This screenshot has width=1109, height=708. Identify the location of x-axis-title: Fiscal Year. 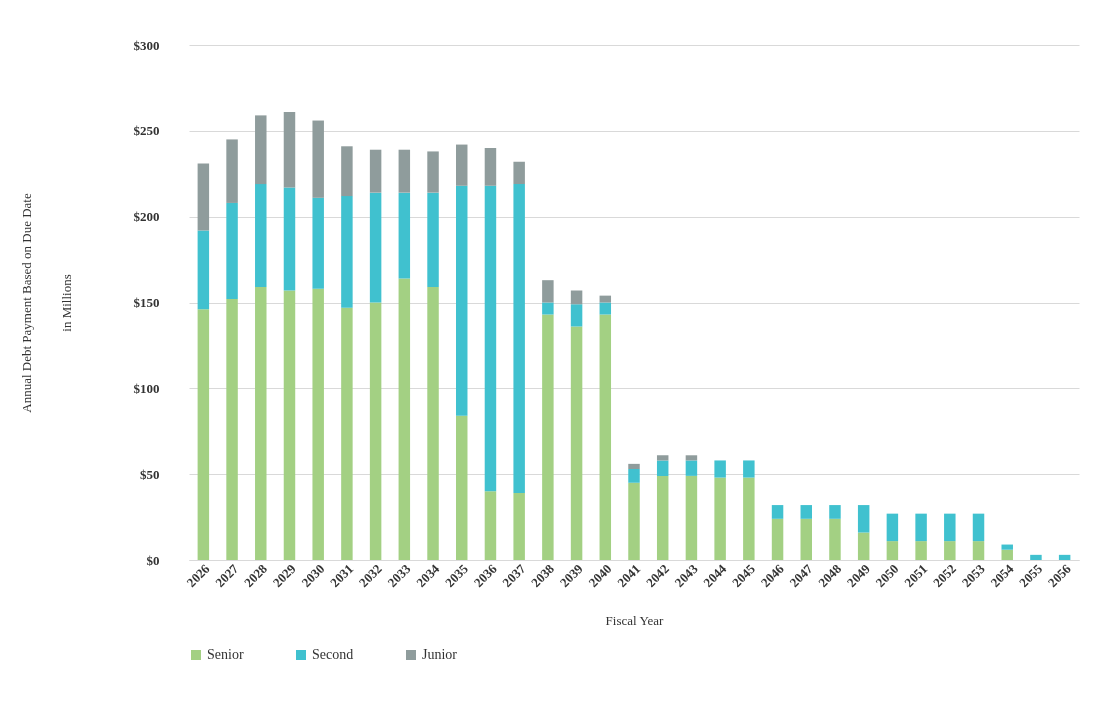
(635, 621).